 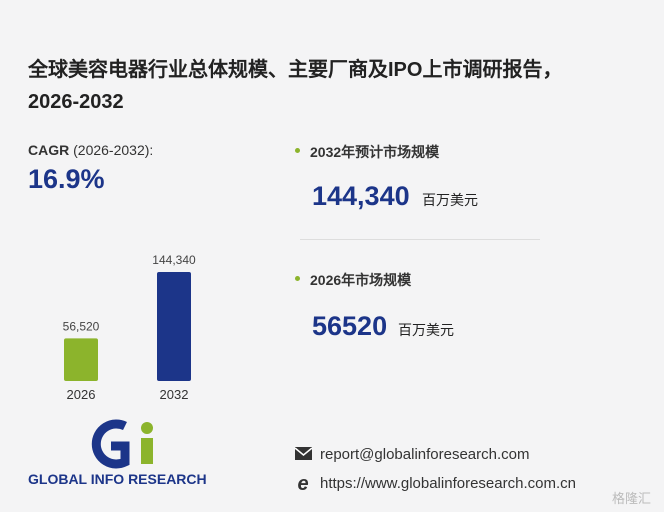 What do you see at coordinates (361, 280) in the screenshot?
I see `stat-label: 2026年市场规模` at bounding box center [361, 280].